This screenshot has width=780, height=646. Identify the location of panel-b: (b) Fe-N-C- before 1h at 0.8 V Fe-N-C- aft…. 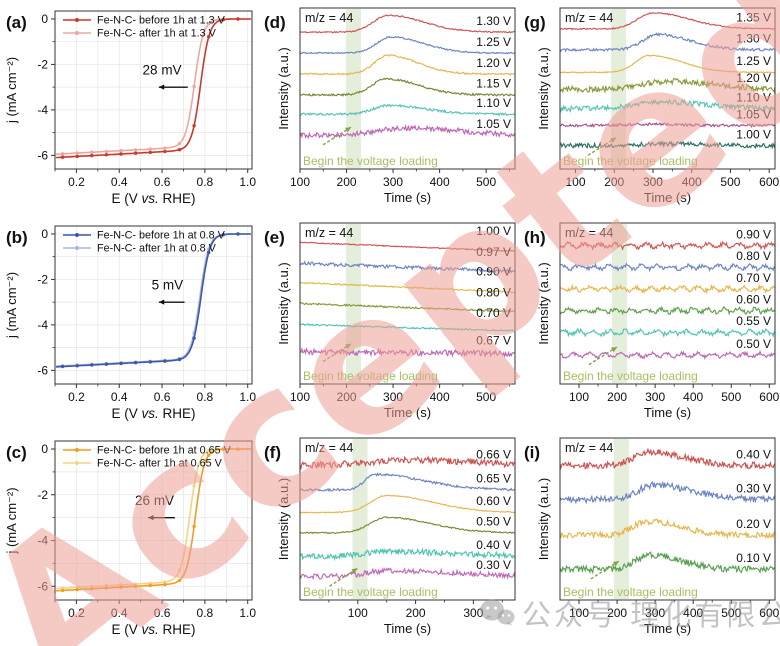
(130, 322).